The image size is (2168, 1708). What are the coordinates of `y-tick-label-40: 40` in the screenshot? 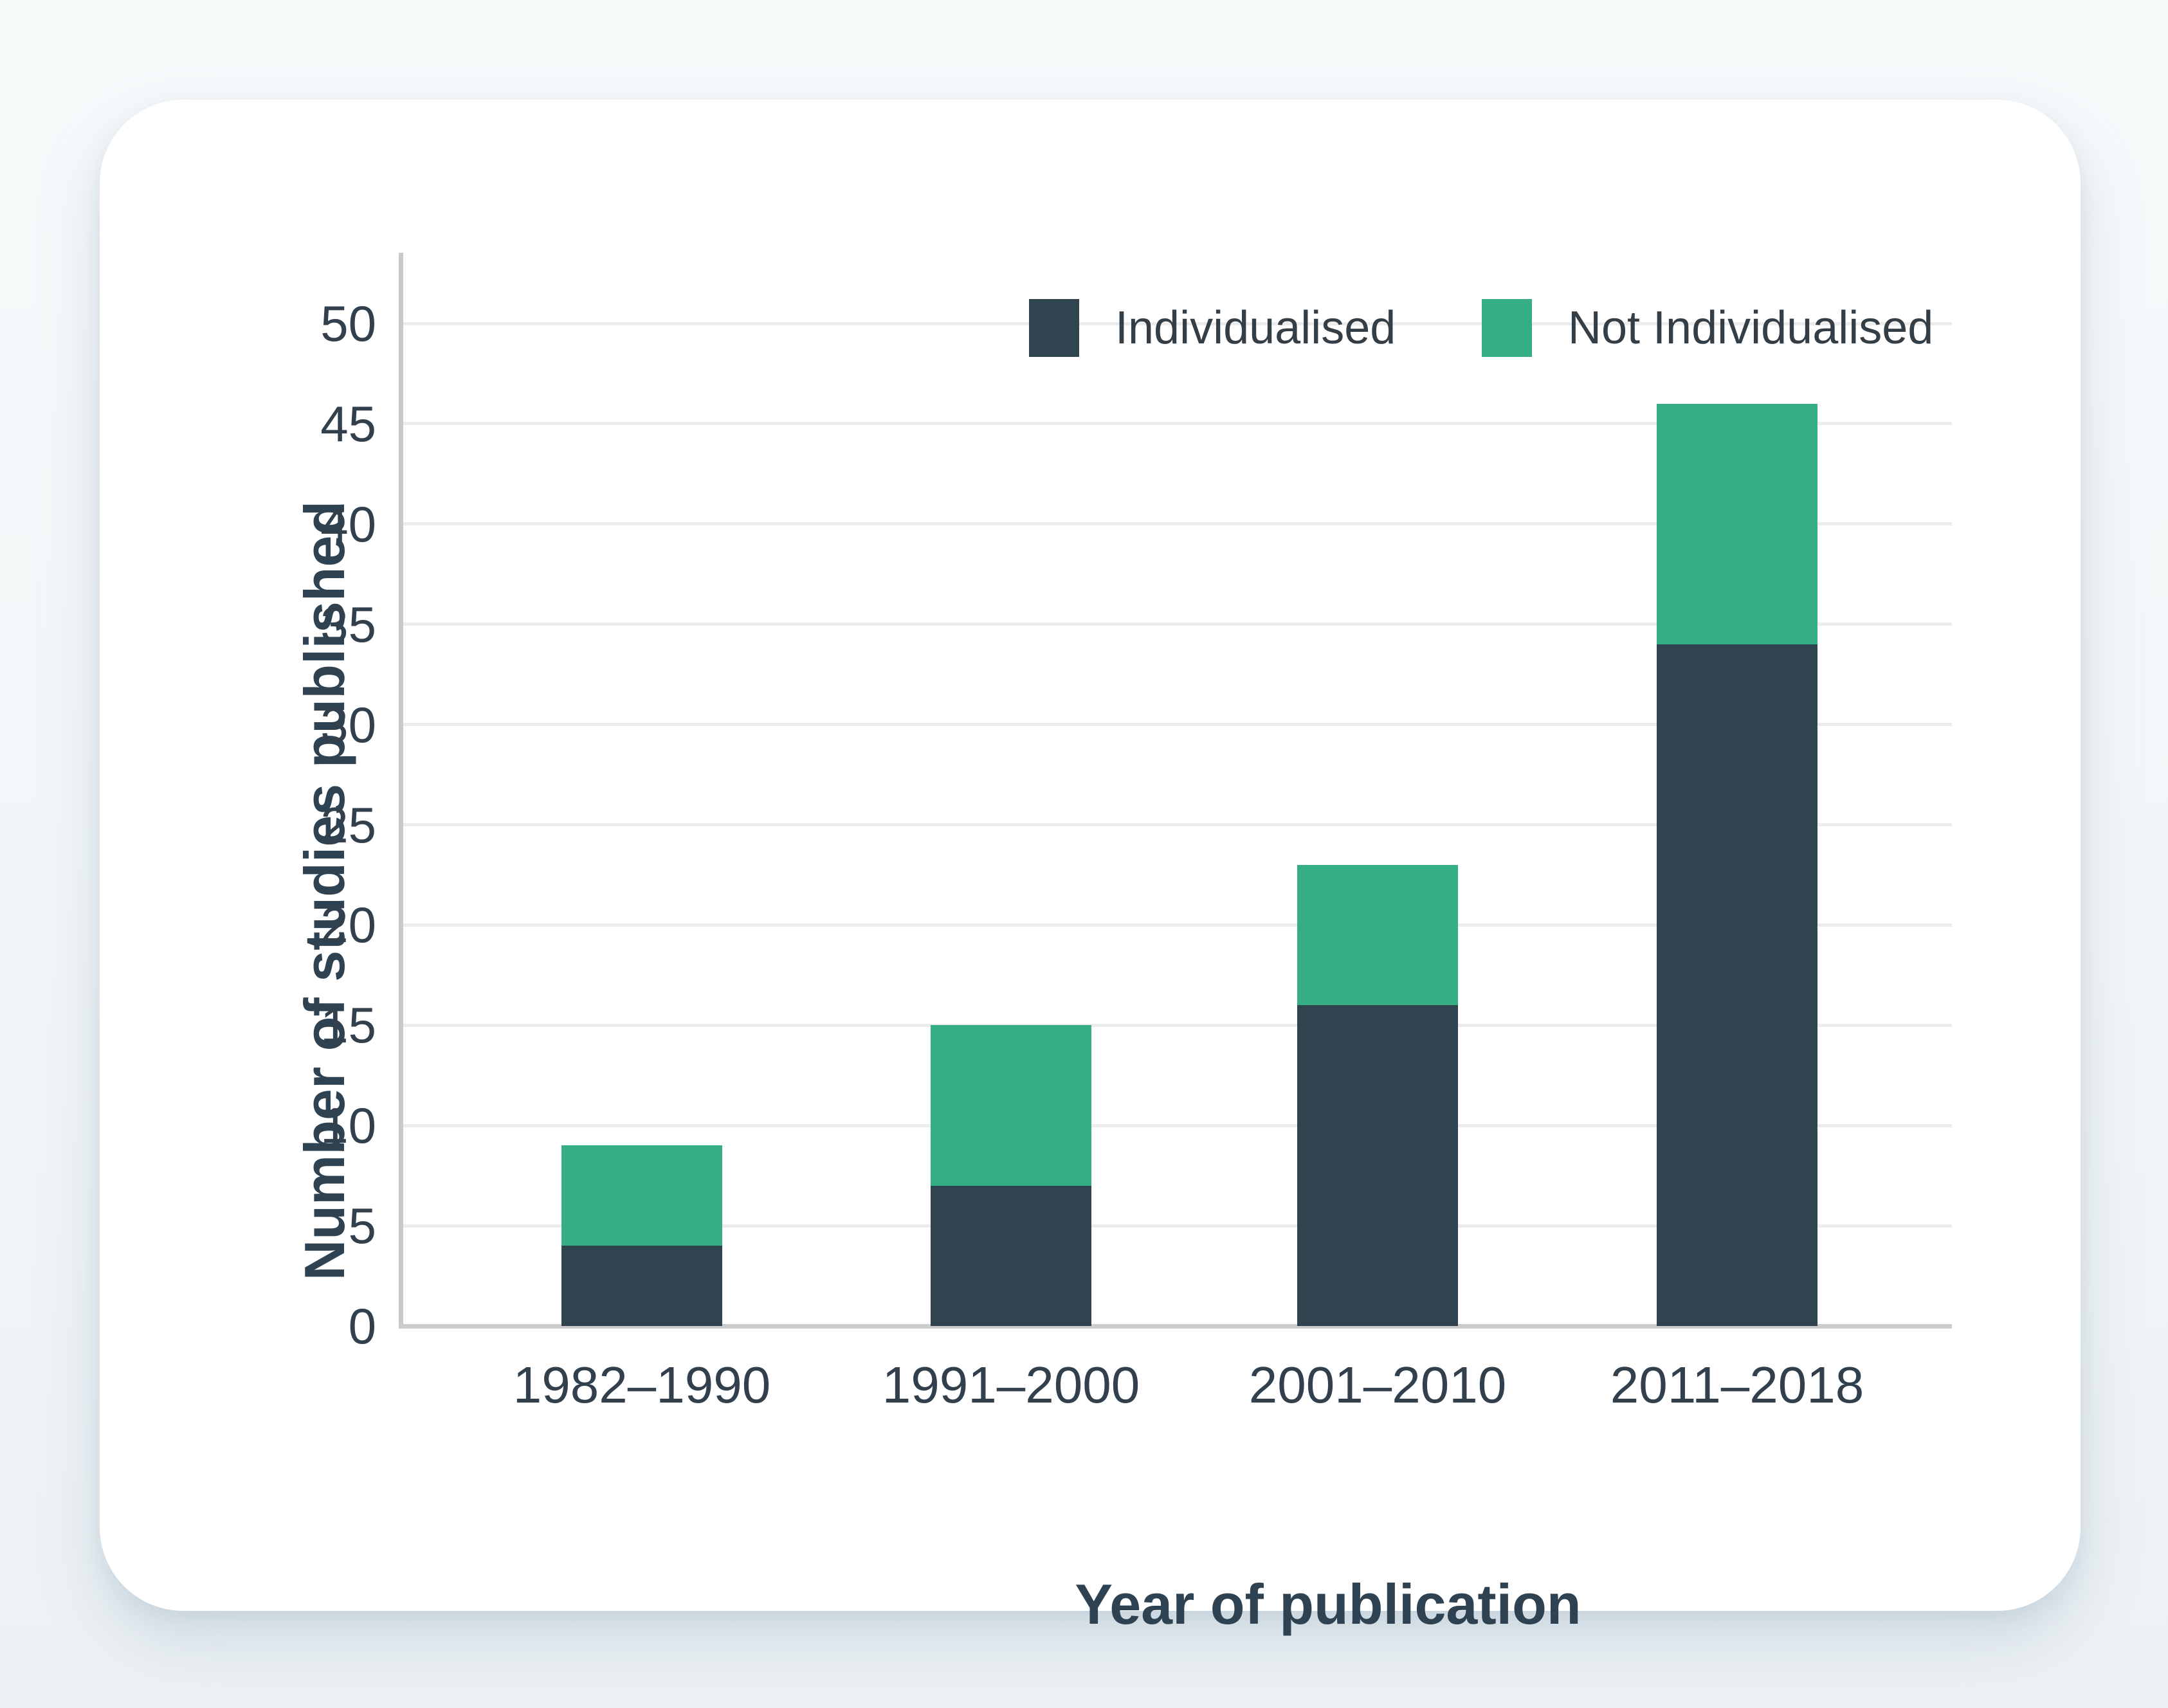 It's located at (348, 523).